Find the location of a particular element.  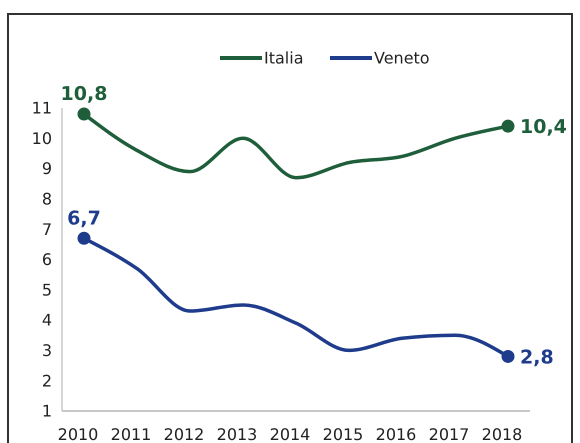

y-tick-label: 11 is located at coordinates (42, 108).